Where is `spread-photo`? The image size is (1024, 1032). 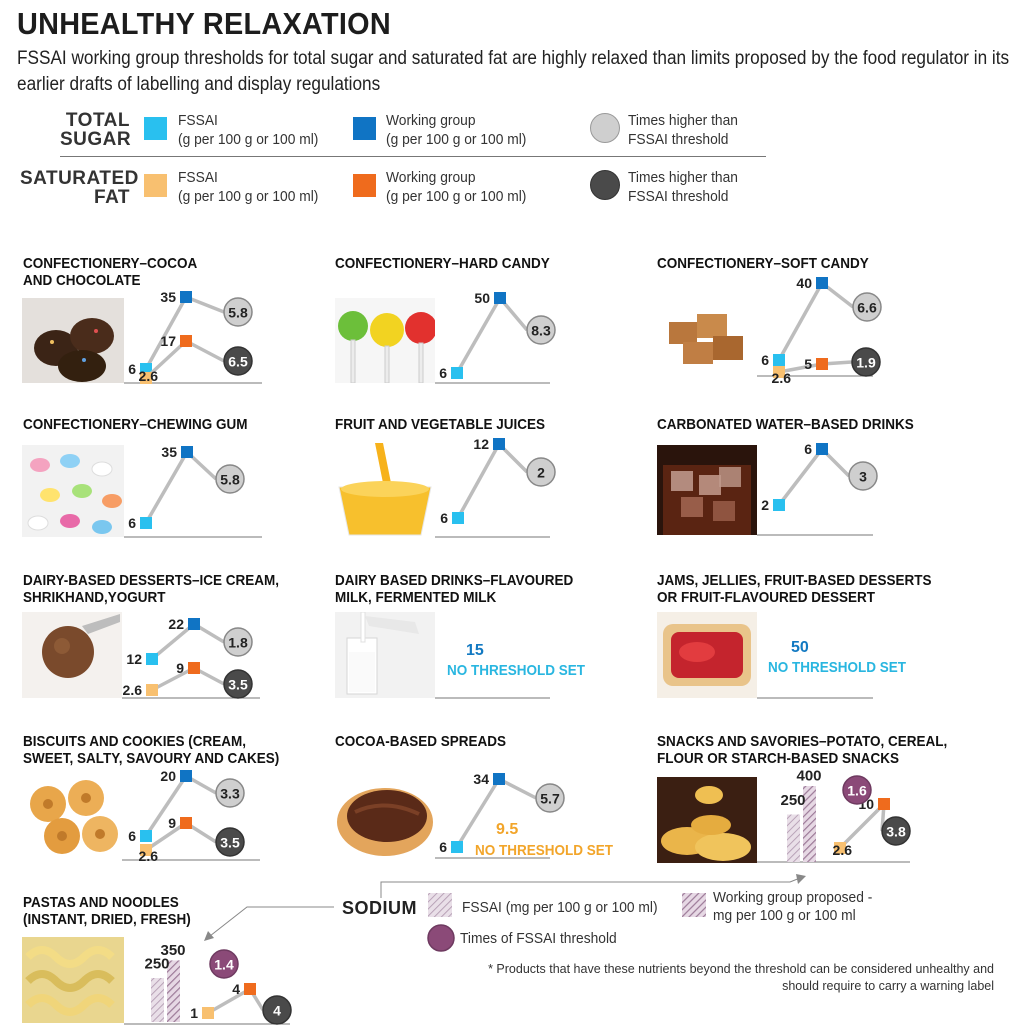 spread-photo is located at coordinates (385, 818).